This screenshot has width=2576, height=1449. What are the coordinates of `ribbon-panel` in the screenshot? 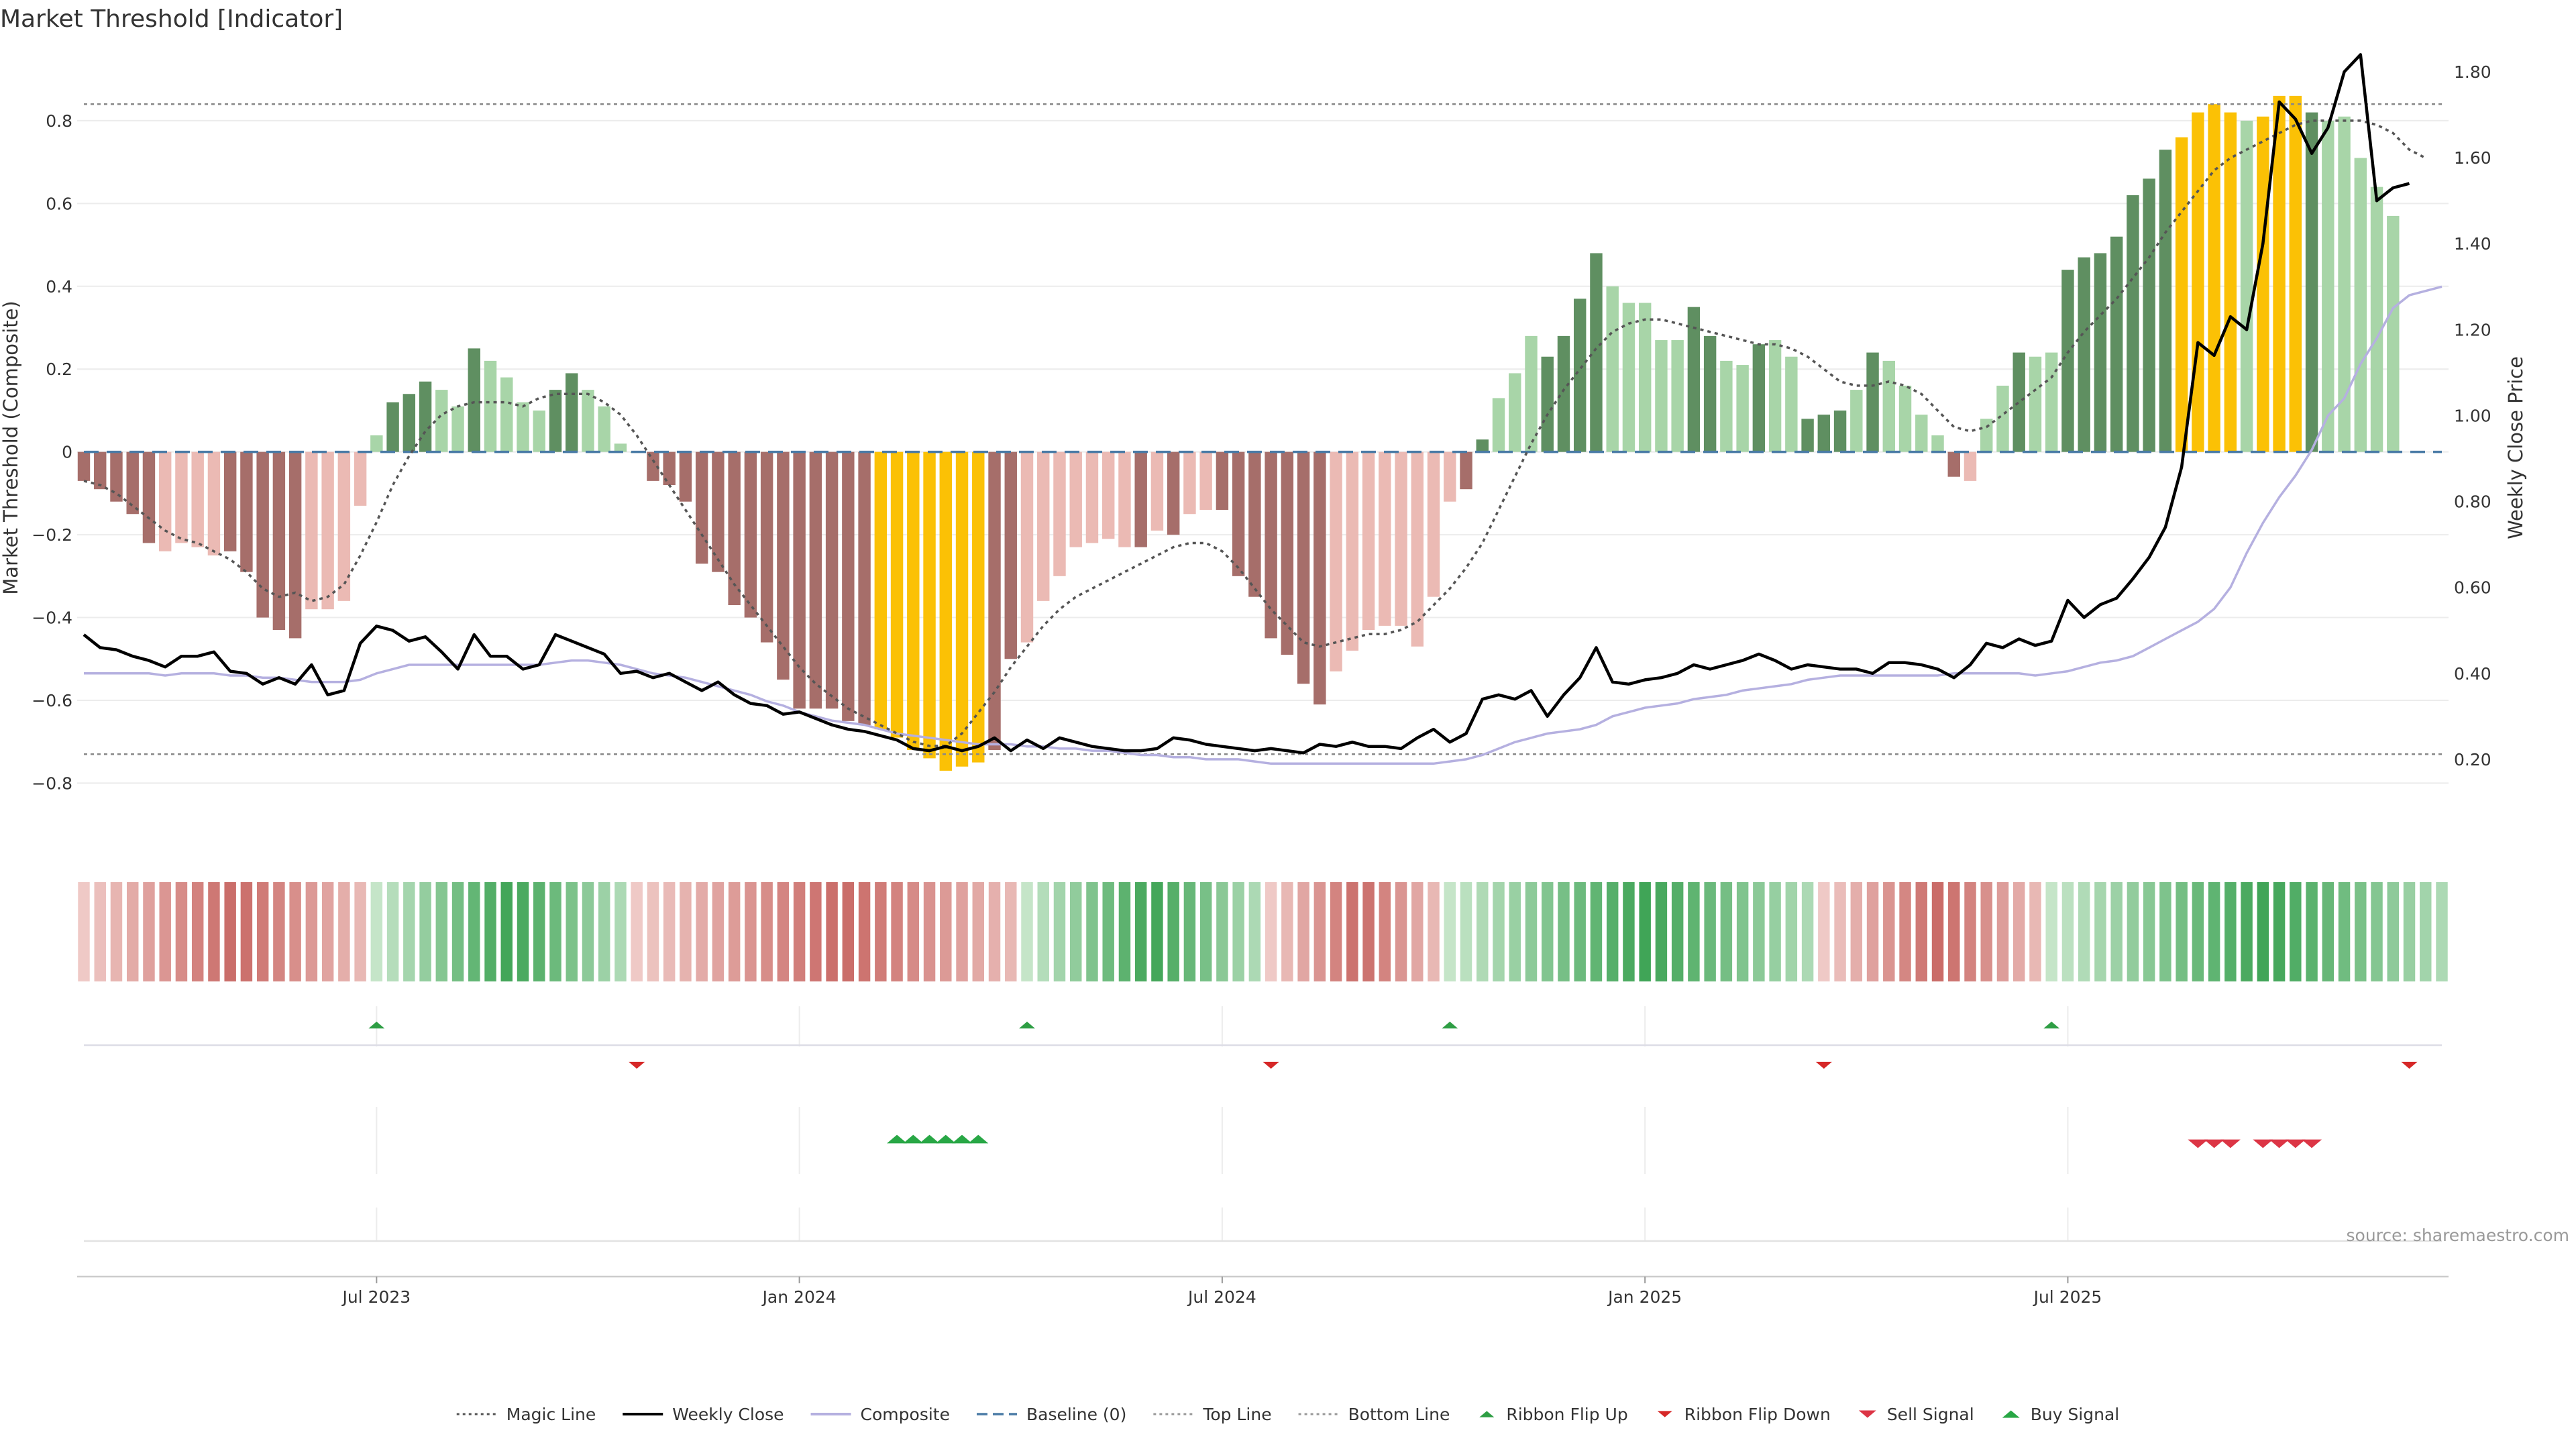 It's located at (1263, 931).